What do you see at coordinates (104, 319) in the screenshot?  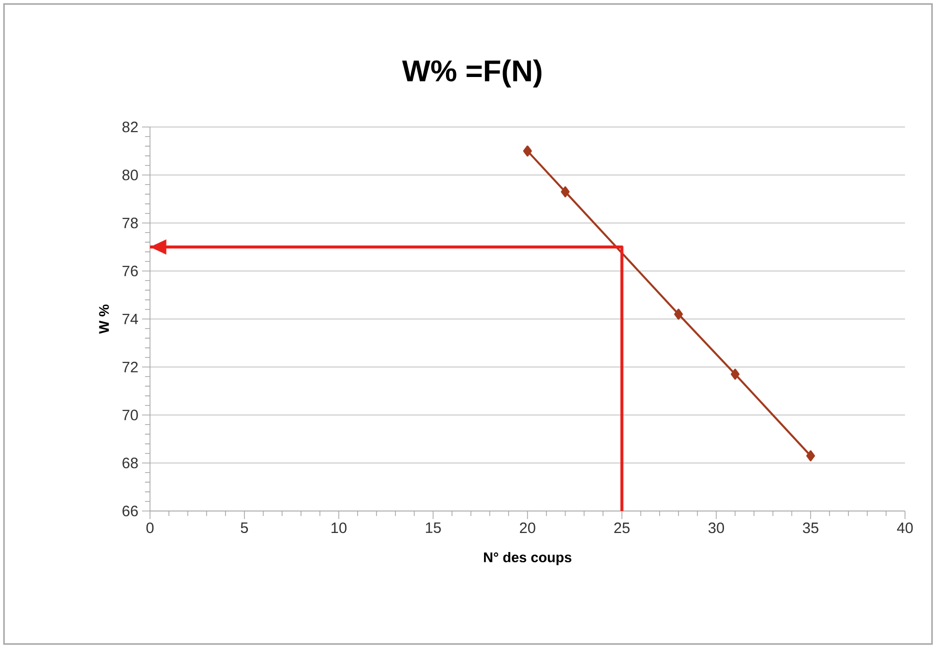 I see `y-axis-title: W %` at bounding box center [104, 319].